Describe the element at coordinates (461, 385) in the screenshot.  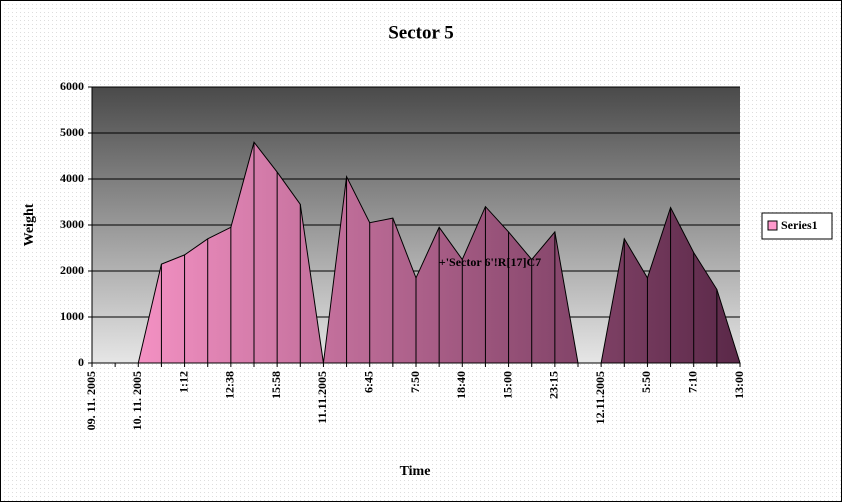
I see `x-tick-label: 18:40` at that location.